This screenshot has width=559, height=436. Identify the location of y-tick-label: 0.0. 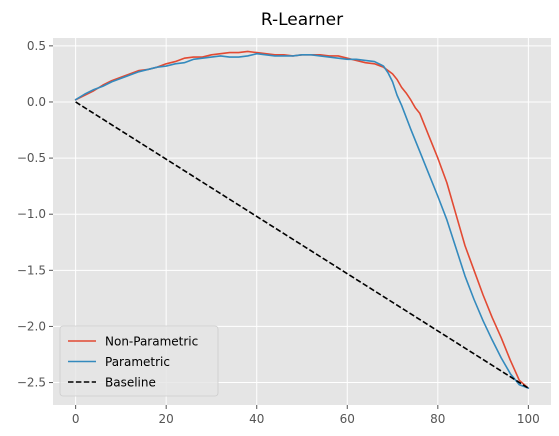
(36, 102).